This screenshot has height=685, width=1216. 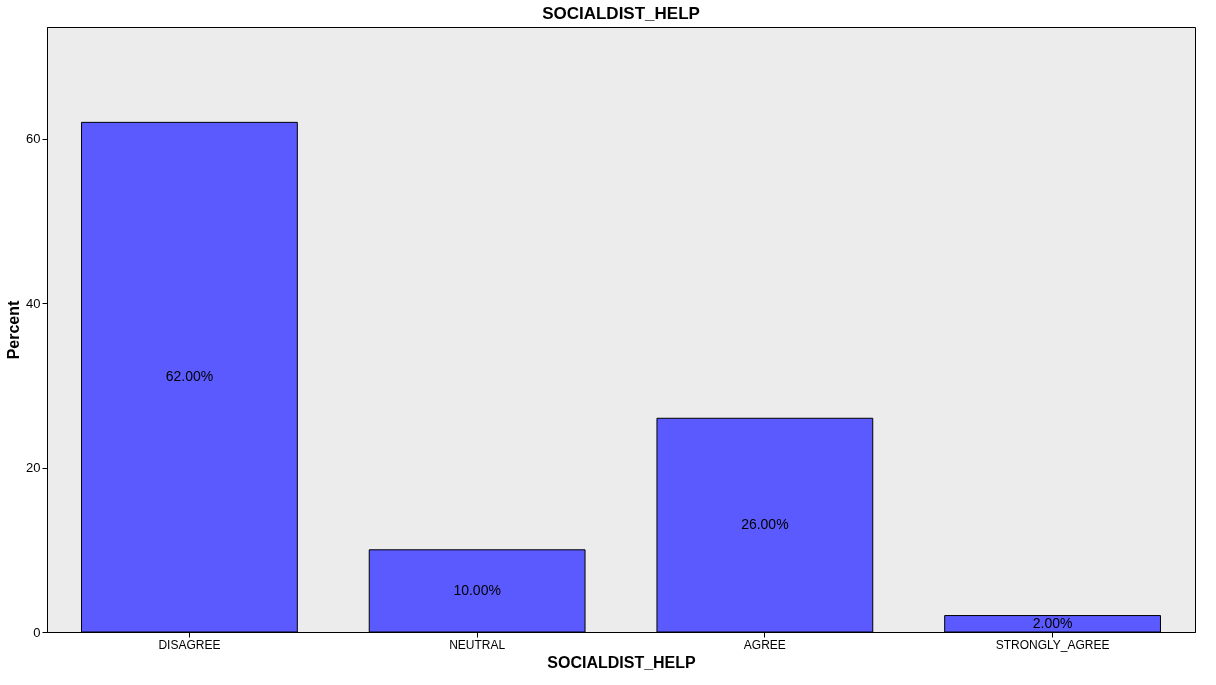 What do you see at coordinates (1052, 644) in the screenshot?
I see `x-tick-label: STRONGLY_AGREE` at bounding box center [1052, 644].